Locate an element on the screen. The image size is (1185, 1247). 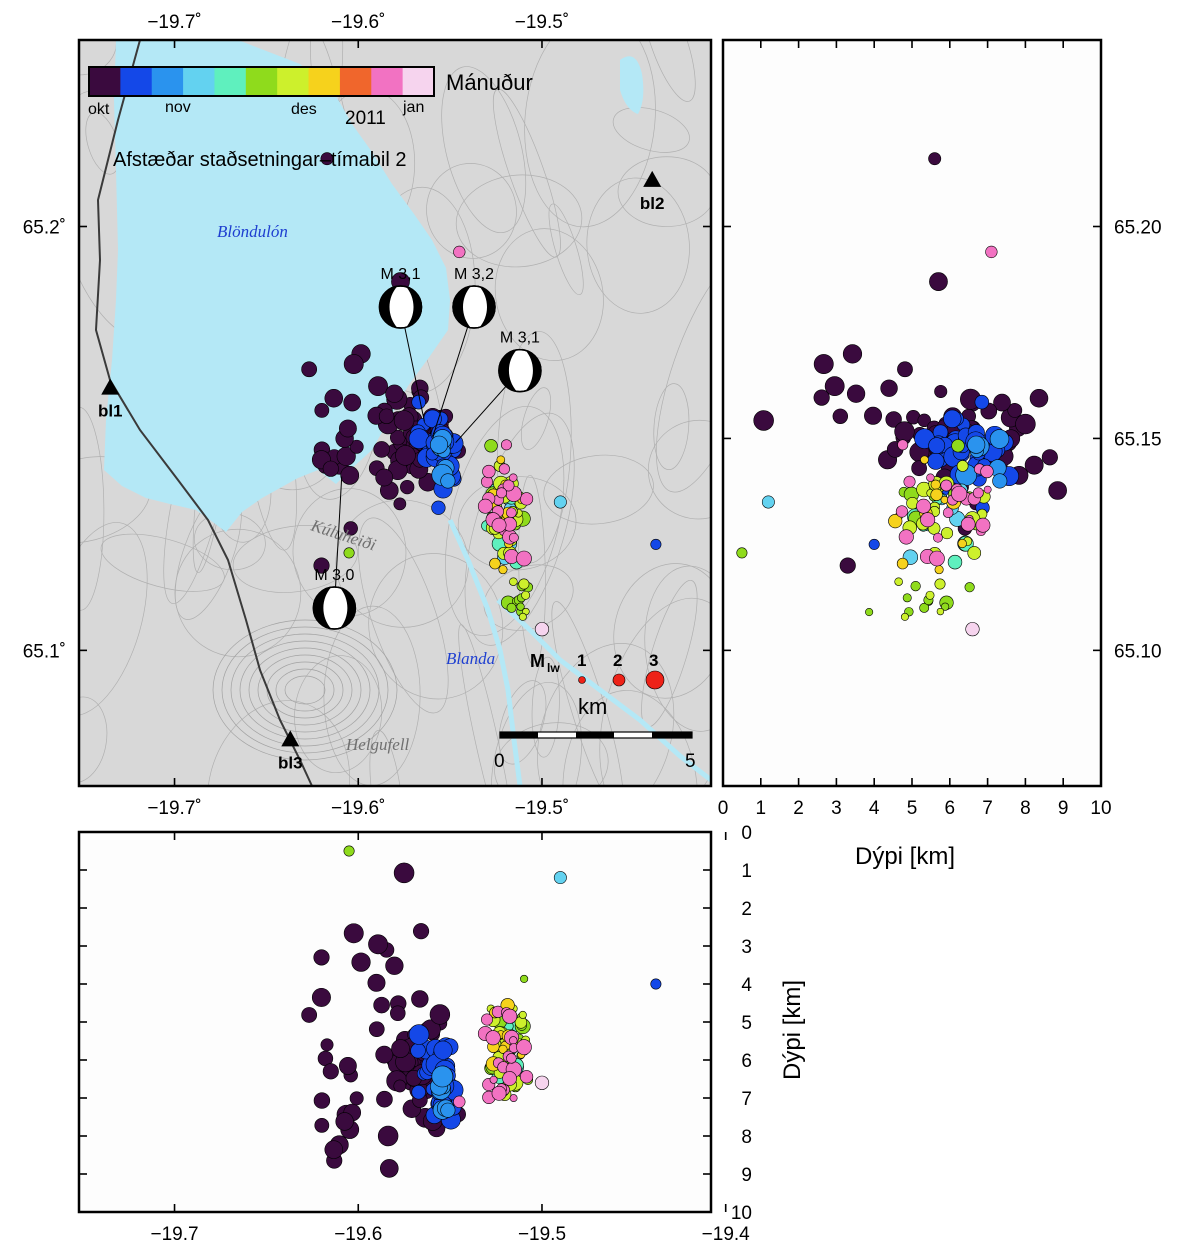
colorbar-label: Mánuður is located at coordinates (489, 82).